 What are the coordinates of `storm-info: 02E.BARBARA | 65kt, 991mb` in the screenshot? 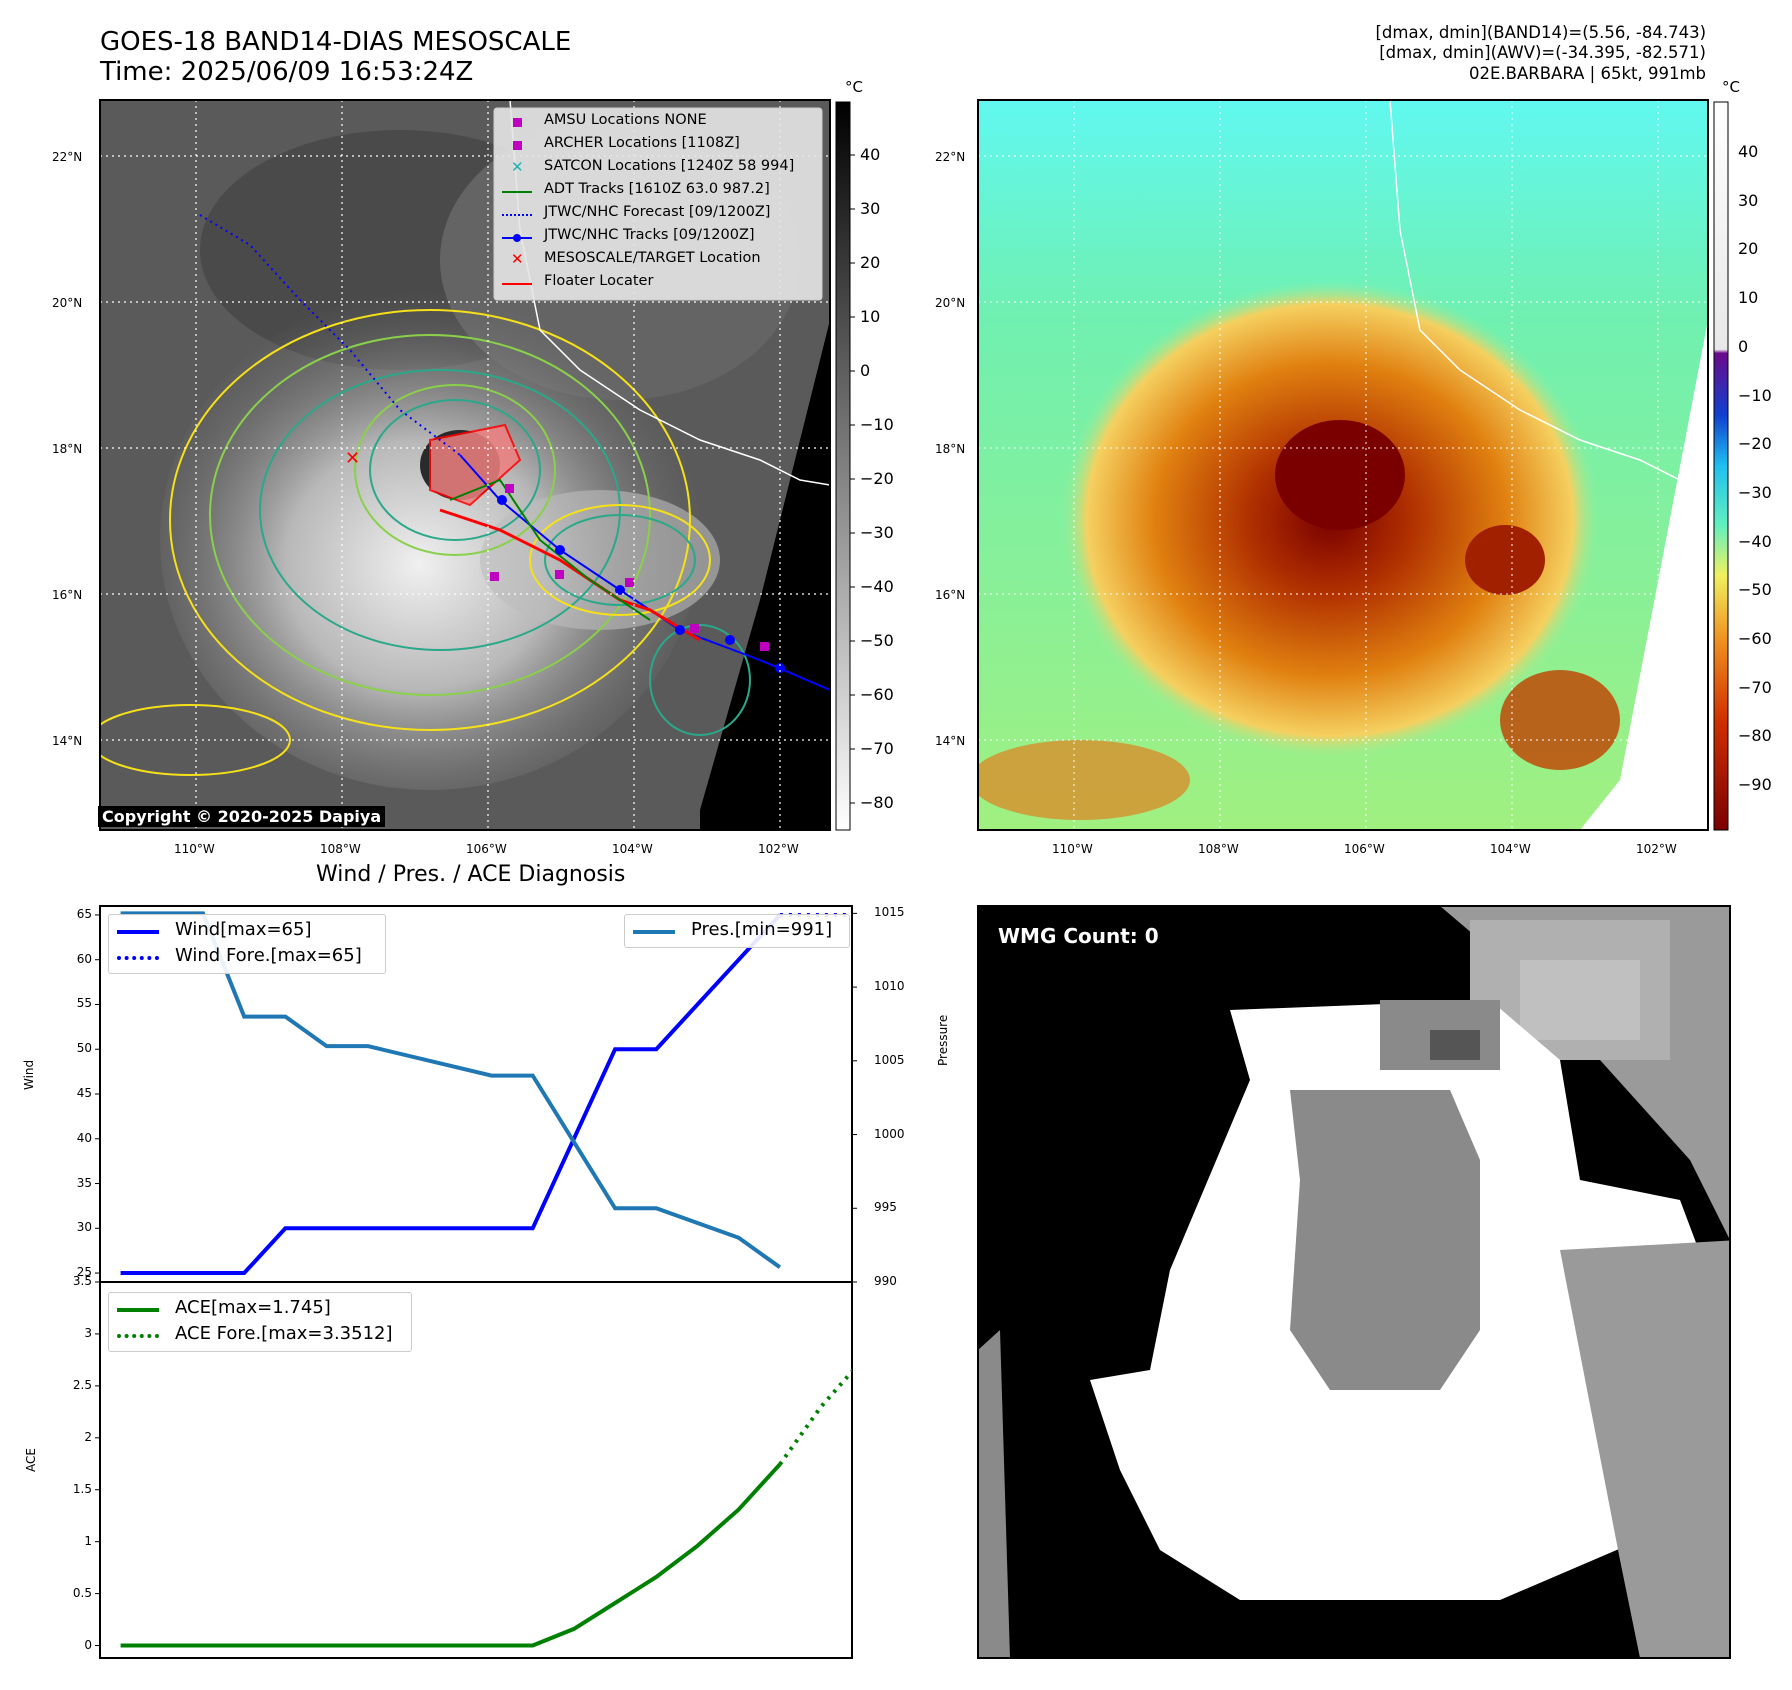 It's located at (1587, 73).